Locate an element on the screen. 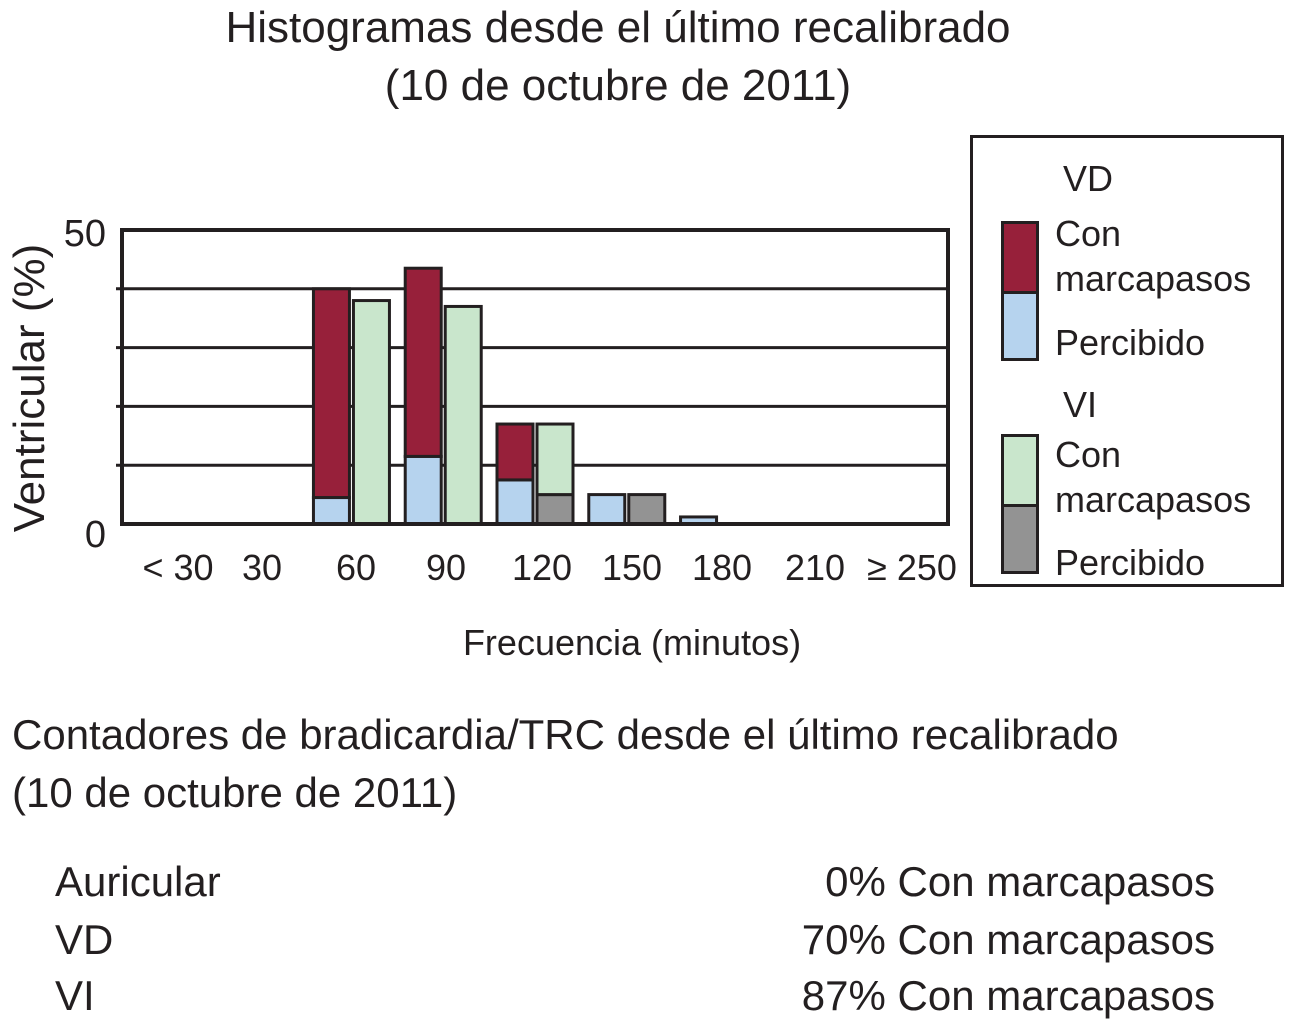 The width and height of the screenshot is (1290, 1030). counter-name: VD is located at coordinates (84, 939).